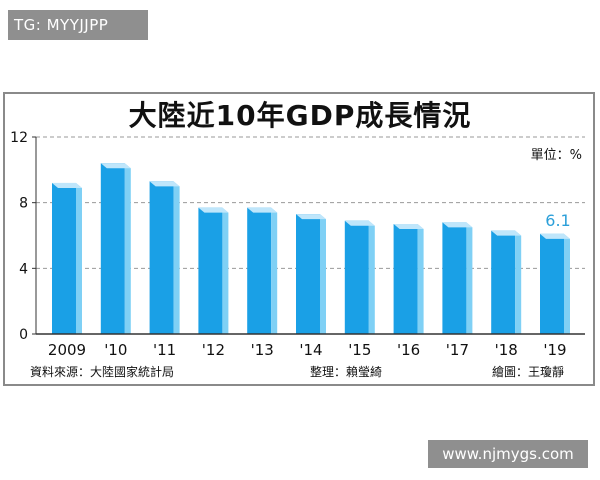 The image size is (600, 480). I want to click on x-tick-label: '14, so click(310, 350).